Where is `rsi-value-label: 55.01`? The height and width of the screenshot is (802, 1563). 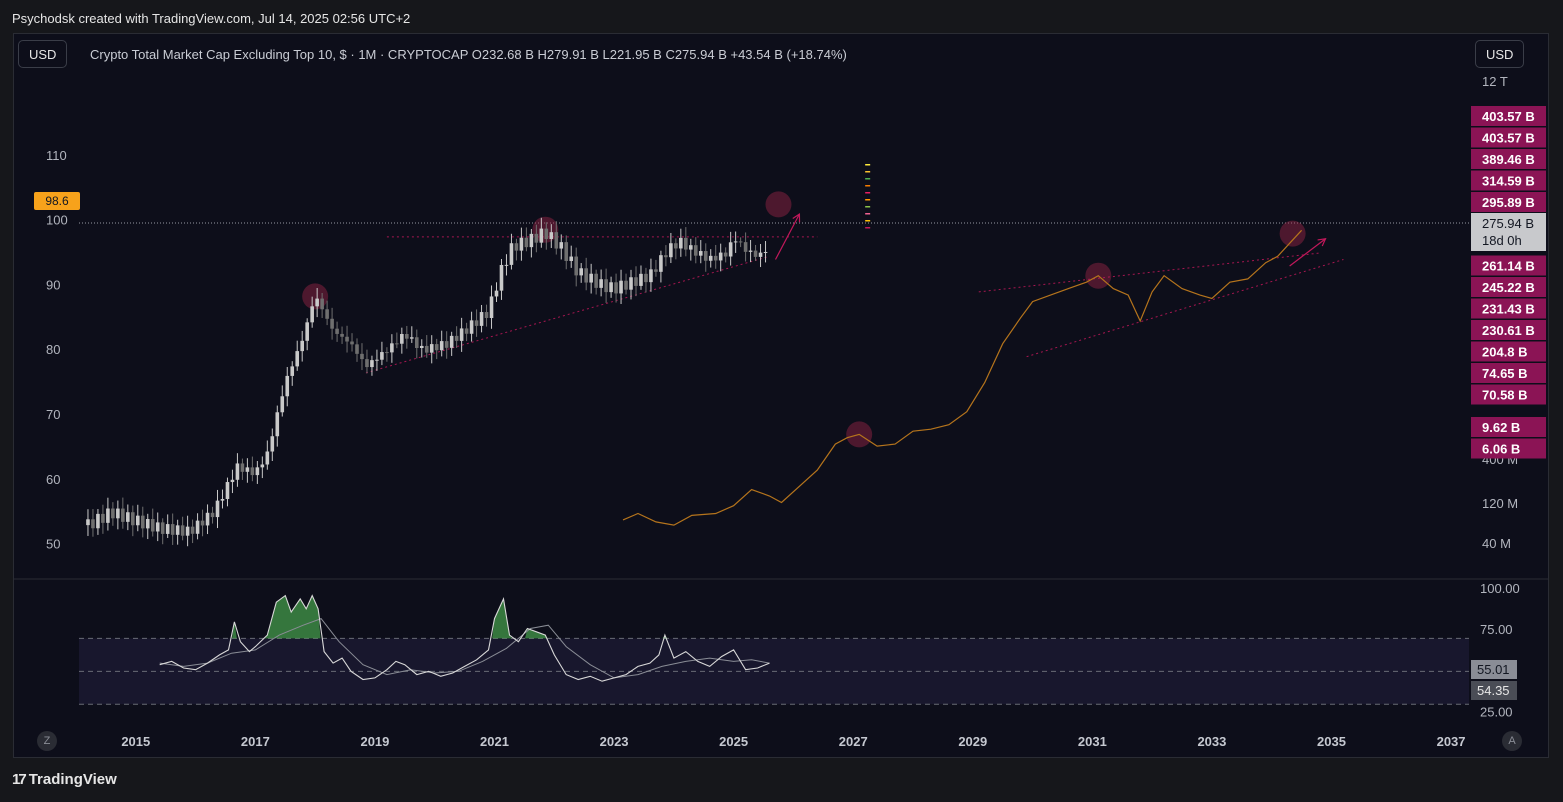 rsi-value-label: 55.01 is located at coordinates (1493, 669).